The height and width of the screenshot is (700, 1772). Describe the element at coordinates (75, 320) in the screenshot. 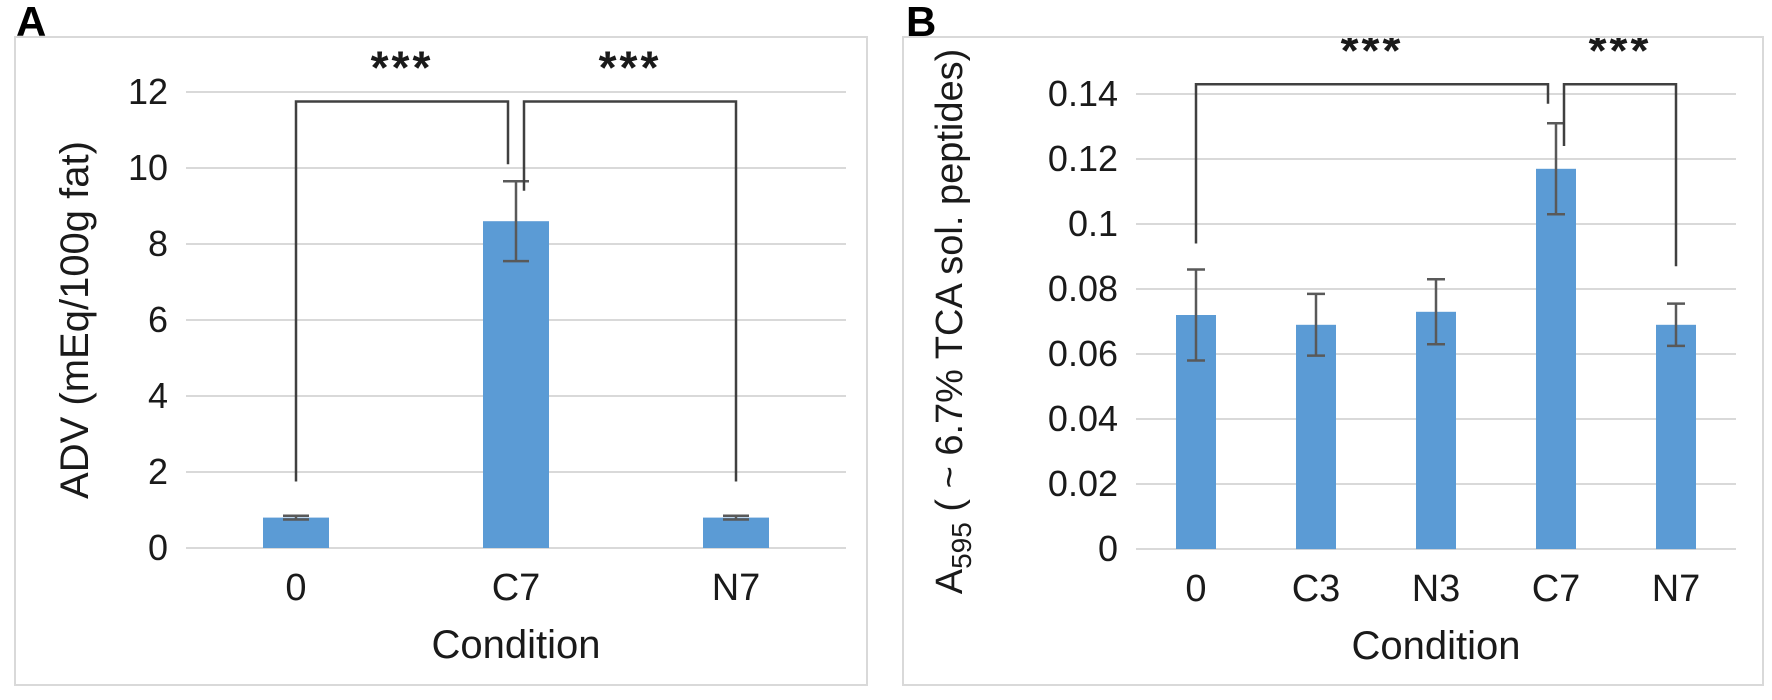

I see `y-axis-title: ADV (mEq/100g fat)` at that location.